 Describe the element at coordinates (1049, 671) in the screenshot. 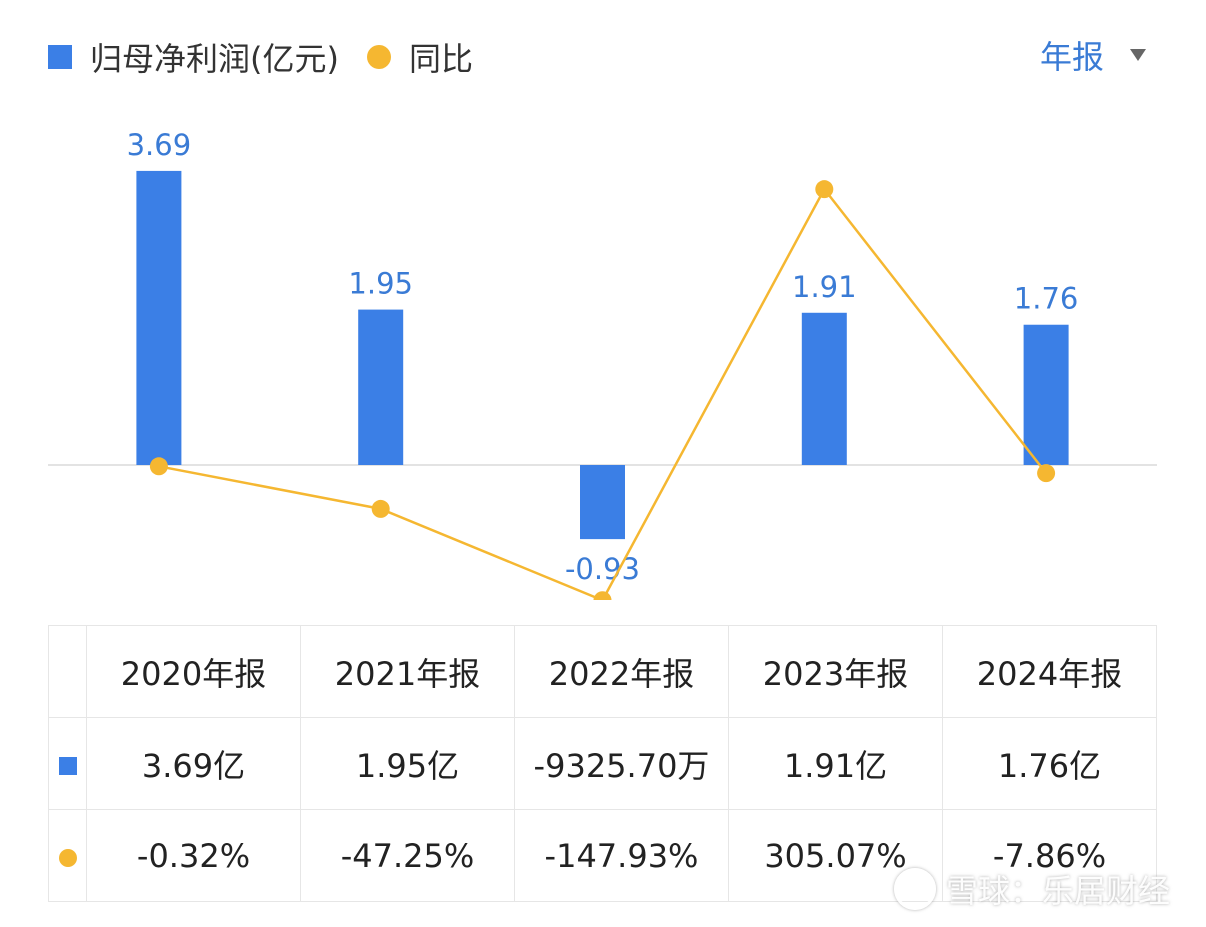

I see `table-header: 2024年报` at that location.